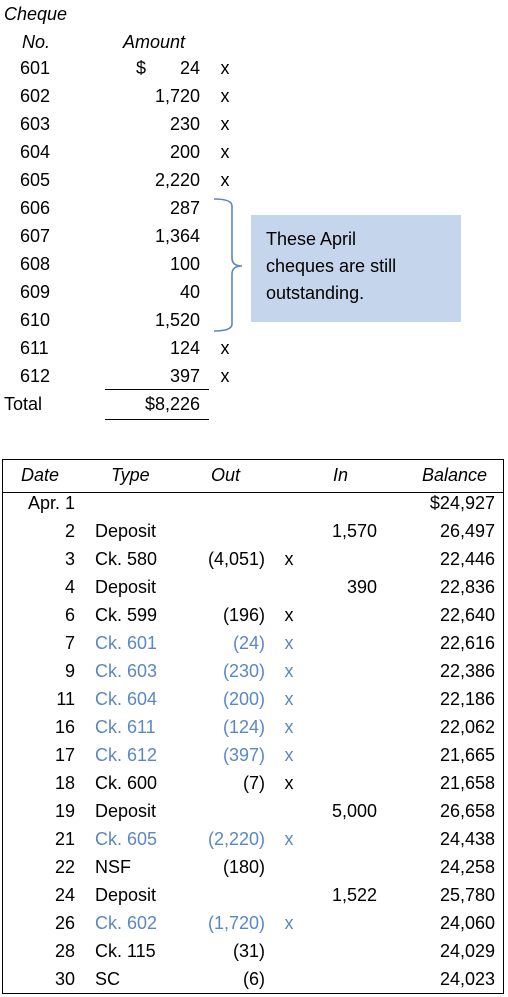  What do you see at coordinates (467, 615) in the screenshot?
I see `row-balance: 22,640` at bounding box center [467, 615].